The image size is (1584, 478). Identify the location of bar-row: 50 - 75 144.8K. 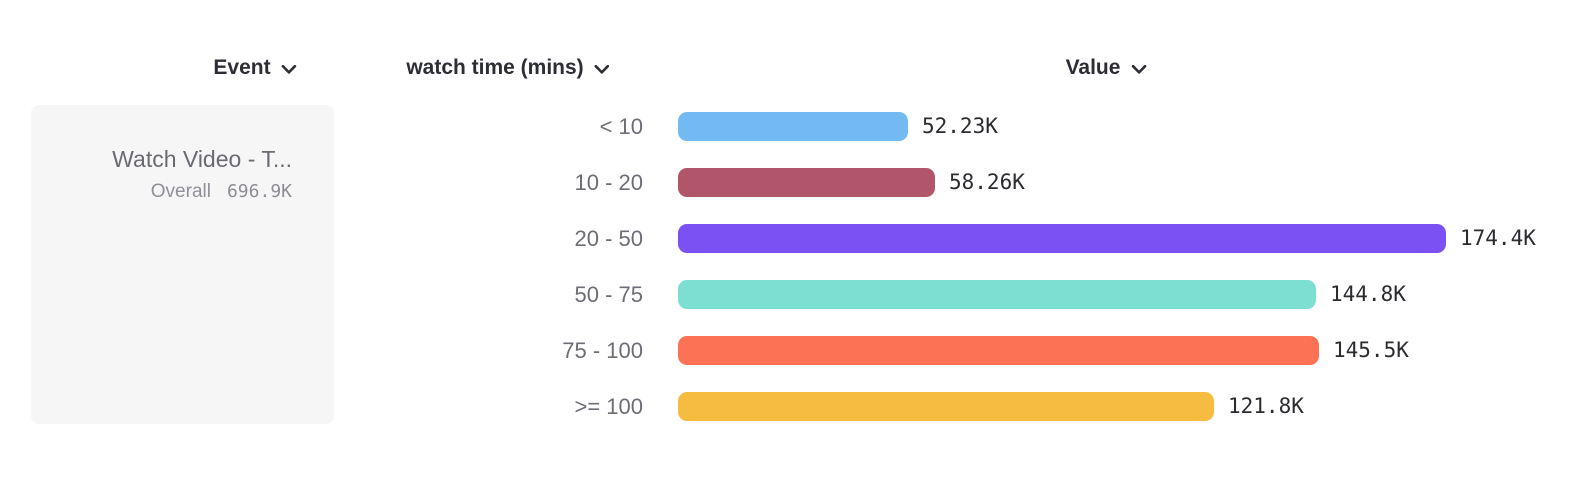
(792, 294).